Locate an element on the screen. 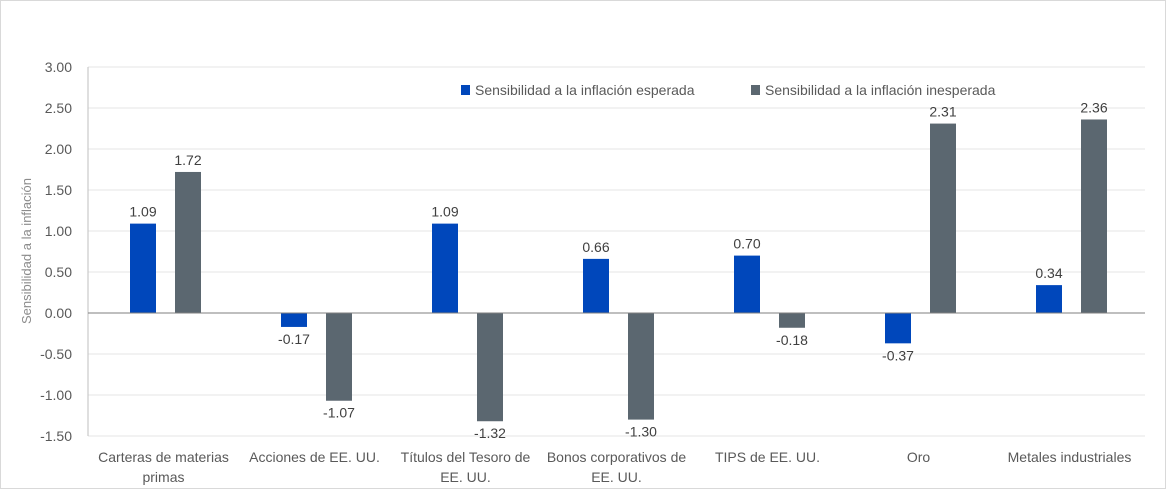 The image size is (1166, 489). data-label-unexpected: -1.07 is located at coordinates (339, 413).